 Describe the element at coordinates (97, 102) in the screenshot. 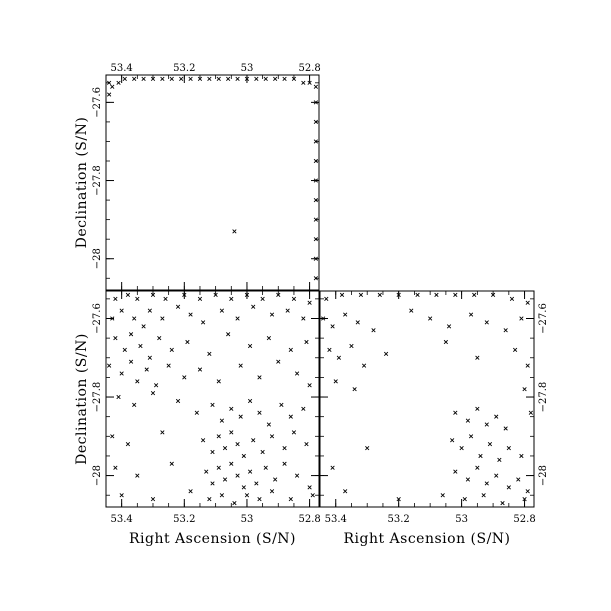

I see `y-tick-label: −27.6` at that location.